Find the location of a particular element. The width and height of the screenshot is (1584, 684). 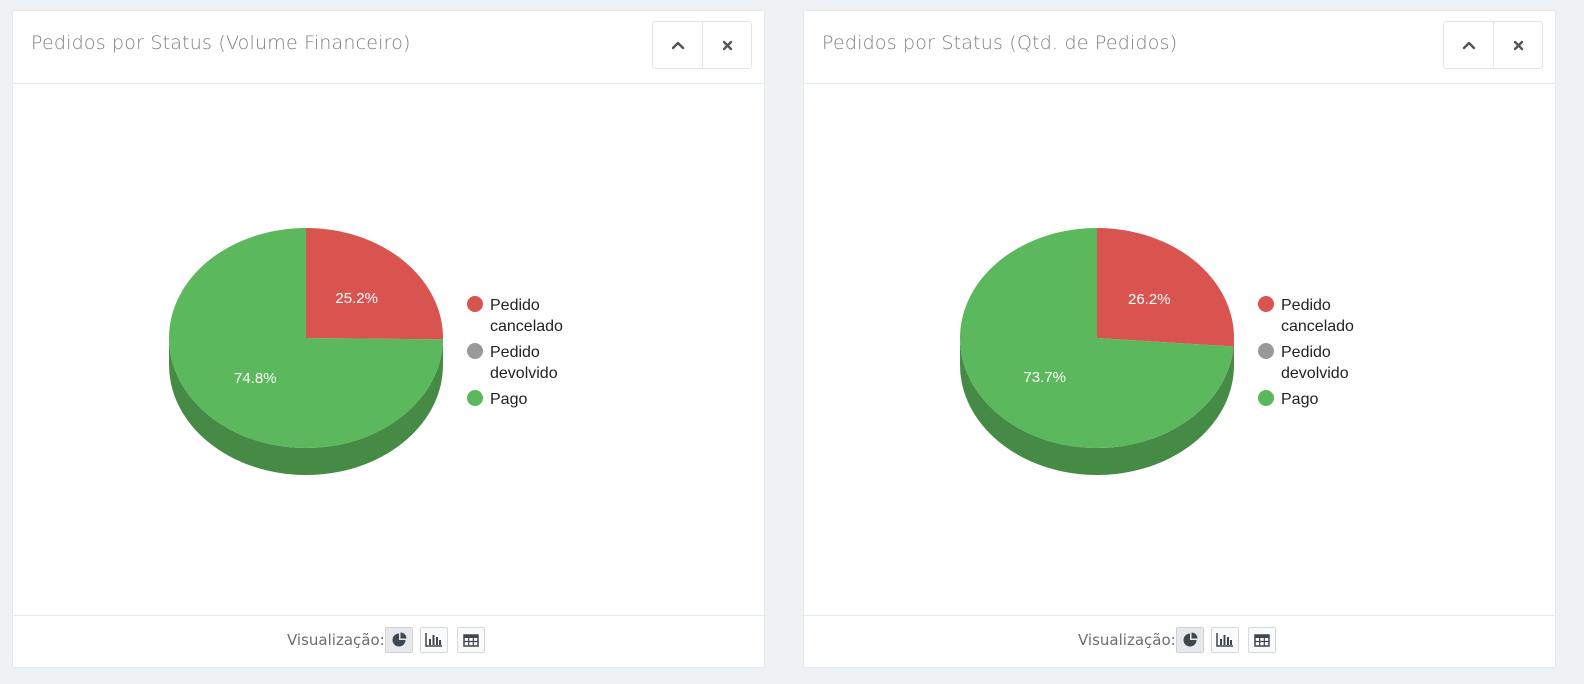

panel-header: Pedidos por Status (Volume Financeiro) is located at coordinates (388, 47).